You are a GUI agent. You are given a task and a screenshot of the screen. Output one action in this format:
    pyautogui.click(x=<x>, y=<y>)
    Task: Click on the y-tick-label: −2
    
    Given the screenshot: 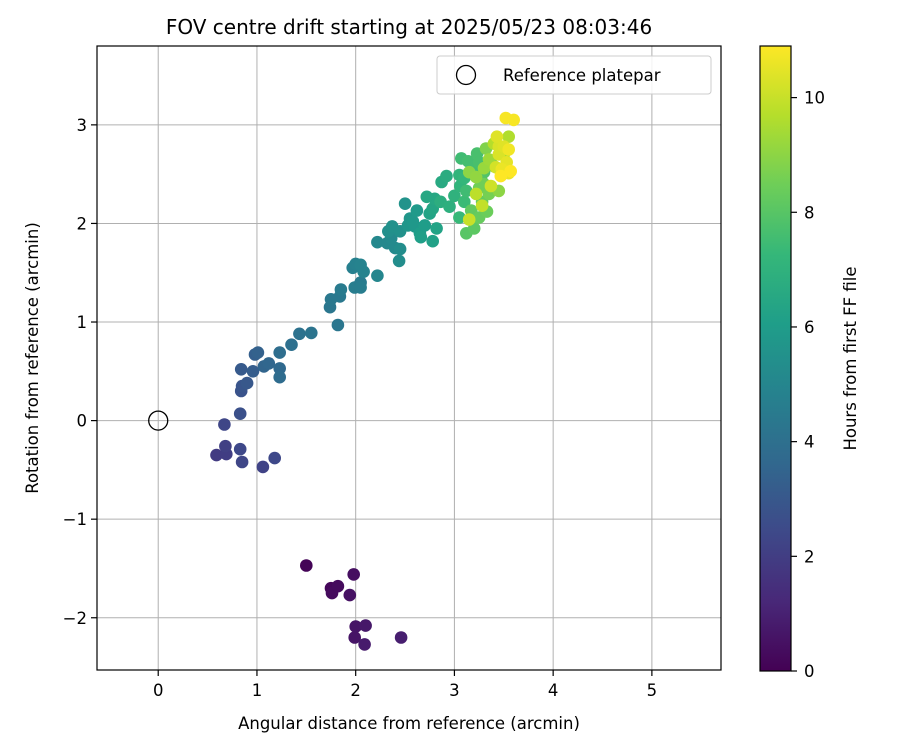 What is the action you would take?
    pyautogui.click(x=75, y=618)
    